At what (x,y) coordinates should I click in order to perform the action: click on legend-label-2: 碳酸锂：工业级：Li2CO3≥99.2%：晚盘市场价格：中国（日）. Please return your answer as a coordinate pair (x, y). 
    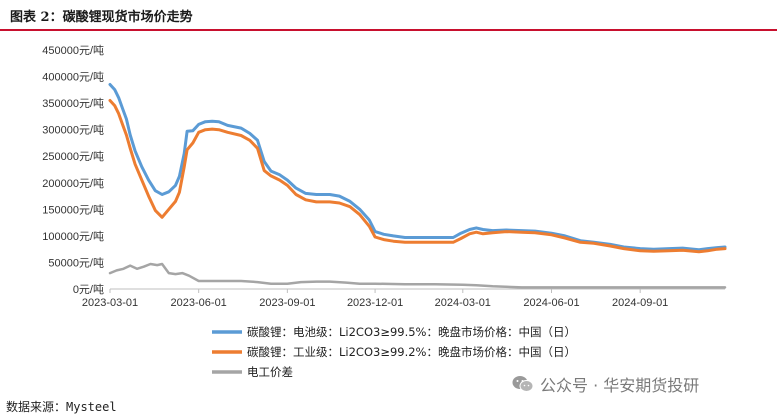
    Looking at the image, I should click on (411, 352).